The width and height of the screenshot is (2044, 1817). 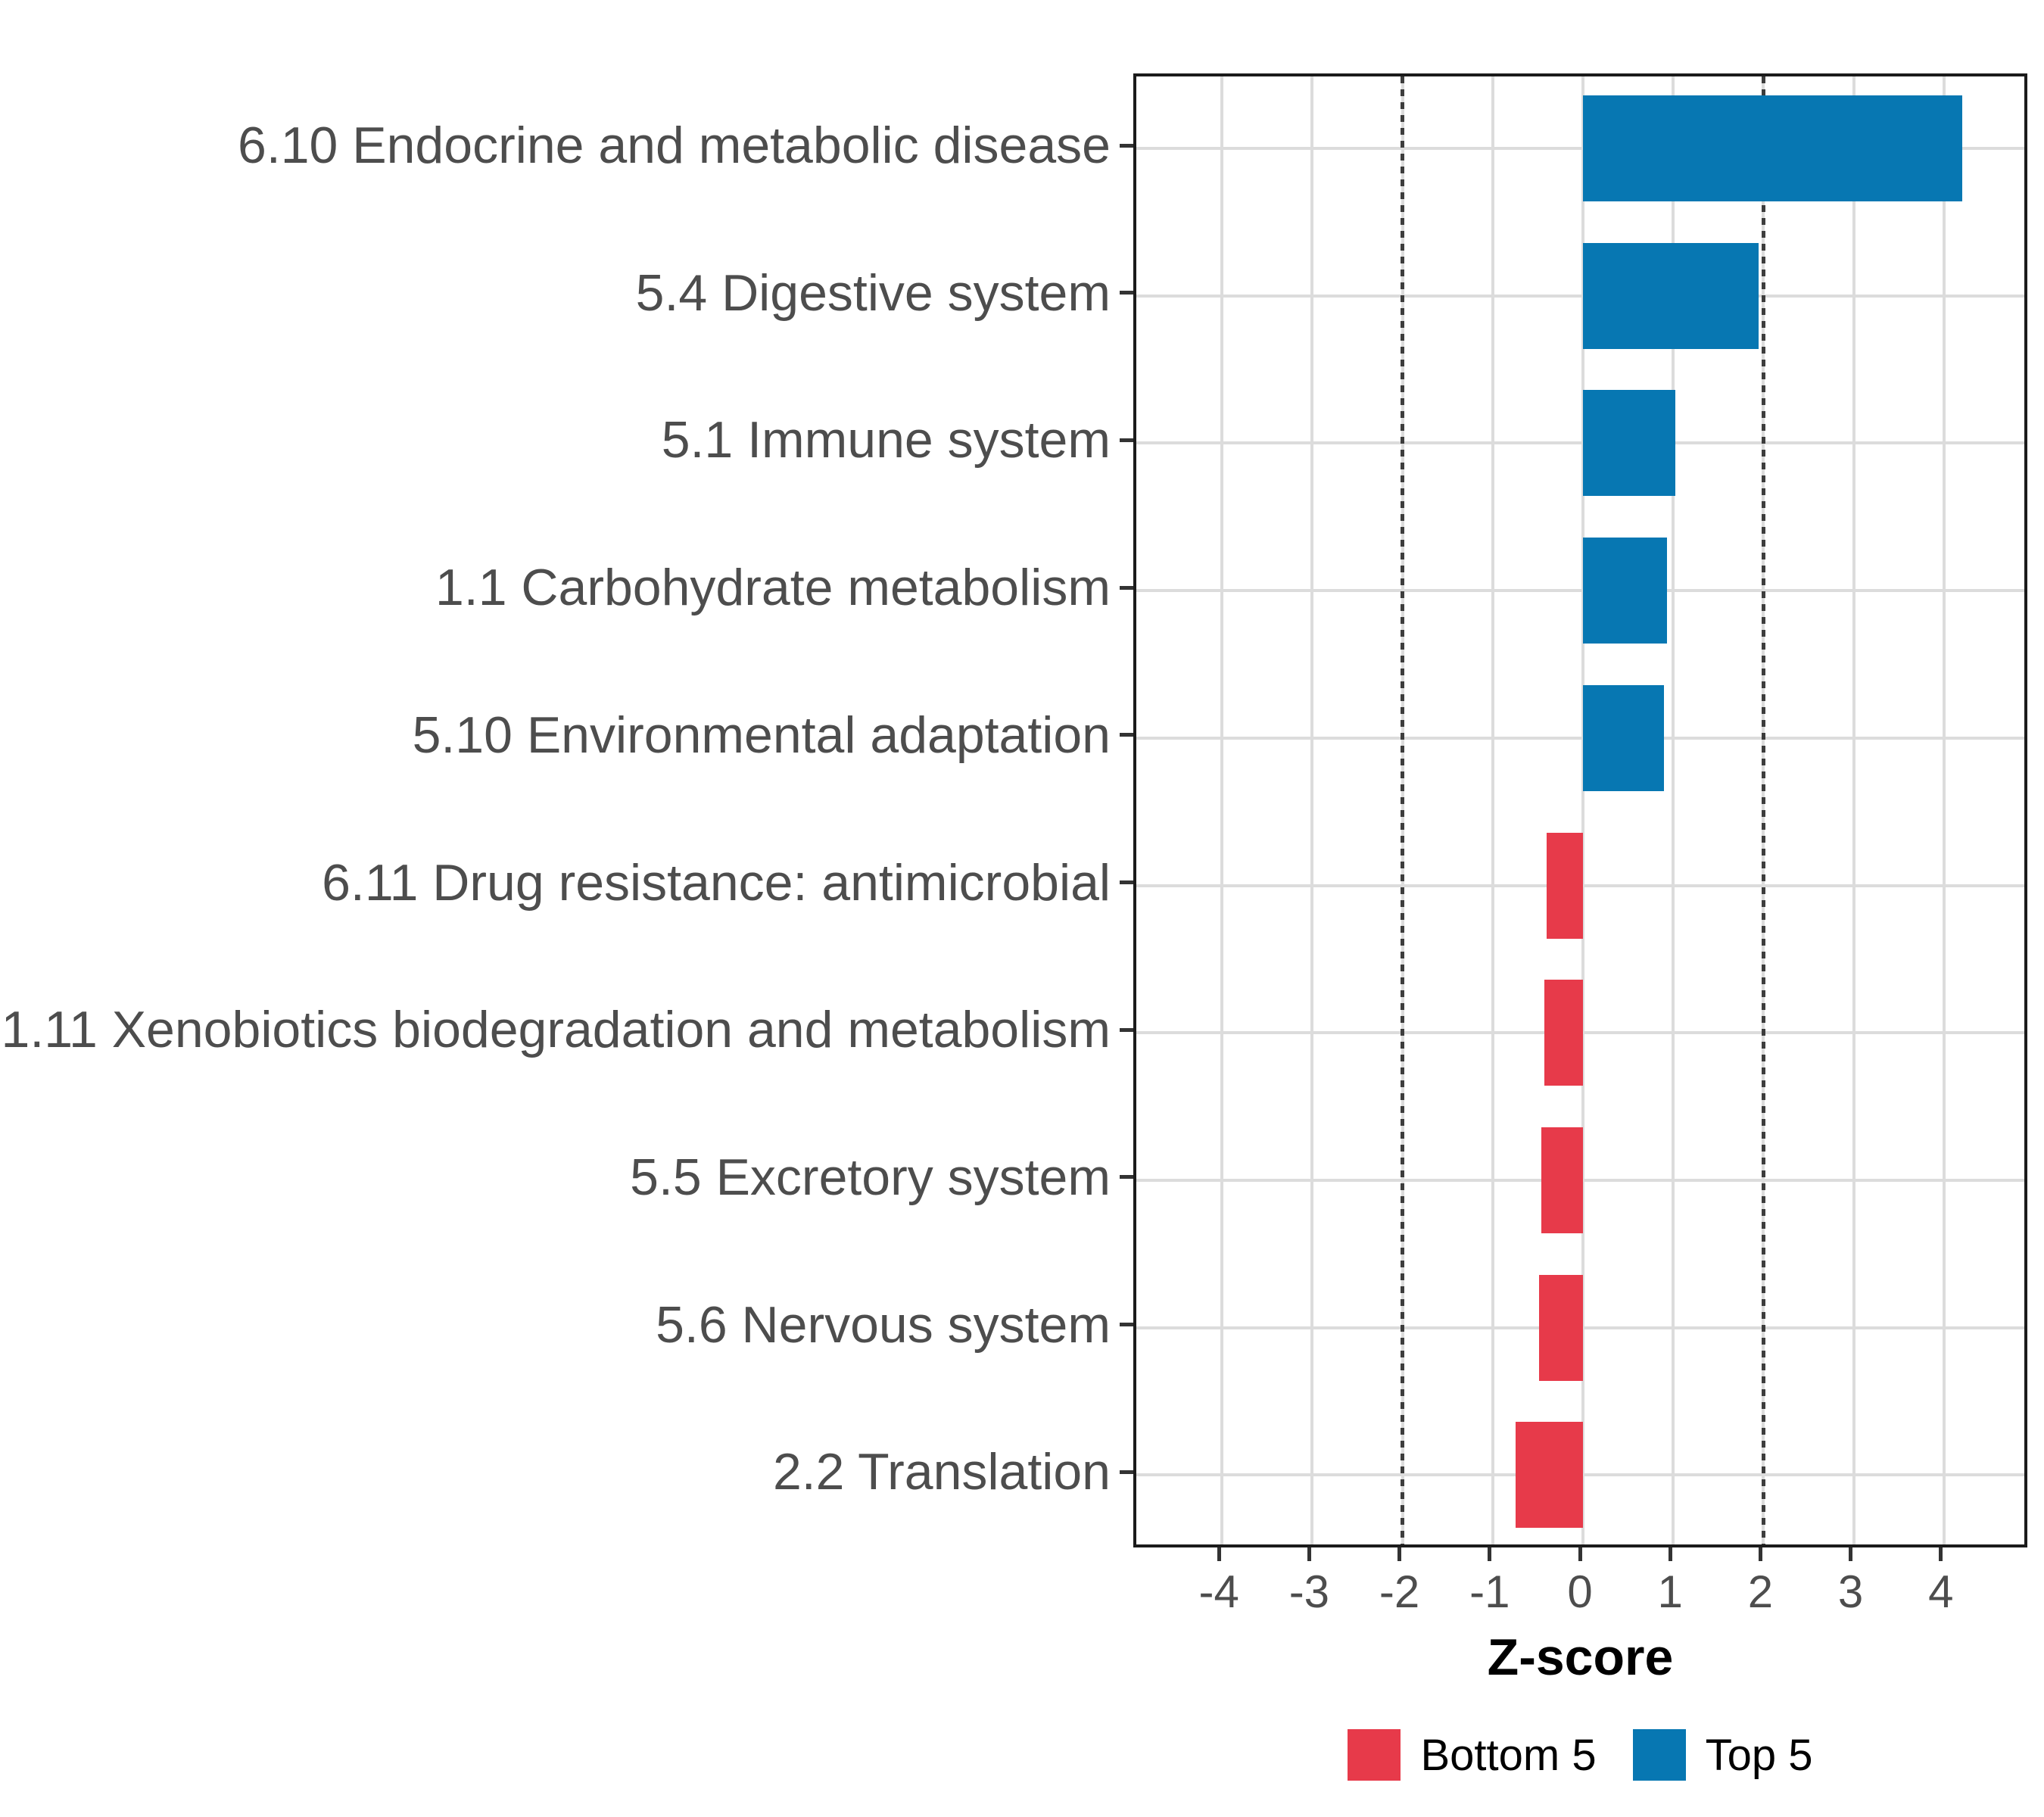 I want to click on x-tick-label: 3, so click(x=1851, y=1592).